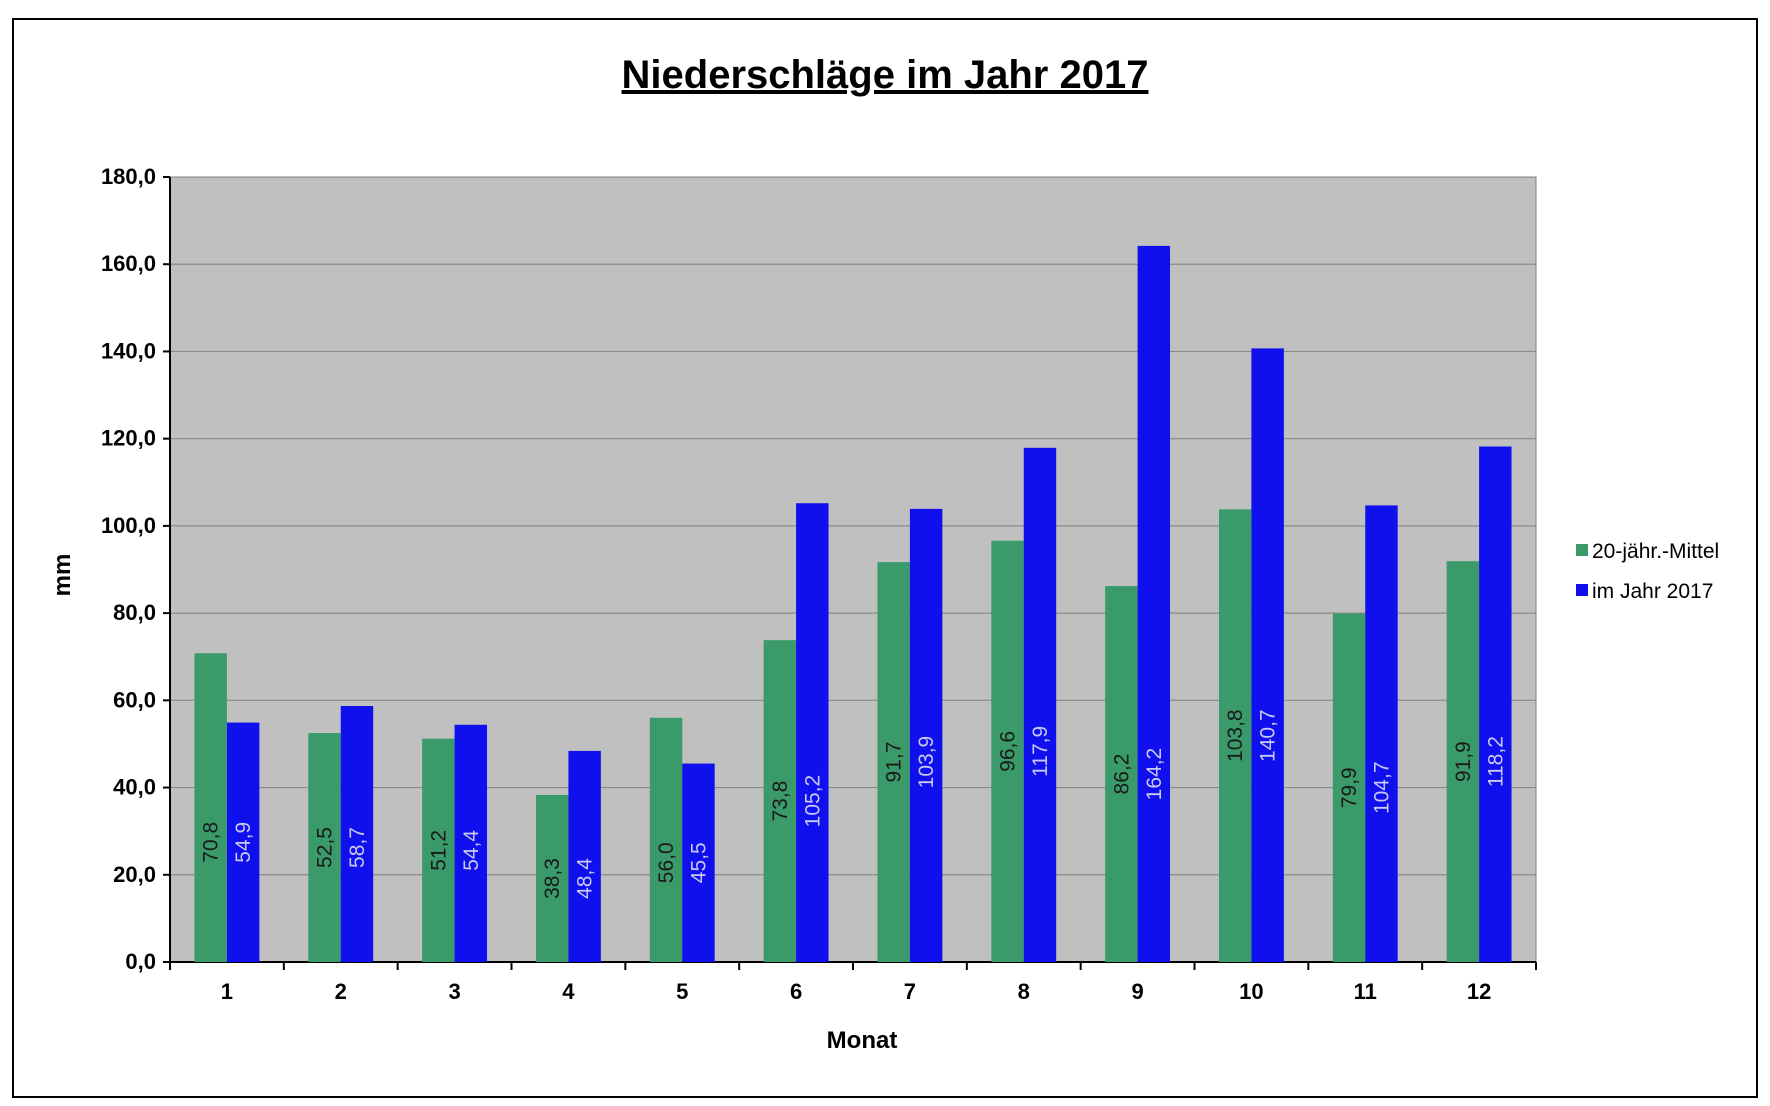 The width and height of the screenshot is (1770, 1106). Describe the element at coordinates (128, 525) in the screenshot. I see `y-tick-label: 100,0` at that location.